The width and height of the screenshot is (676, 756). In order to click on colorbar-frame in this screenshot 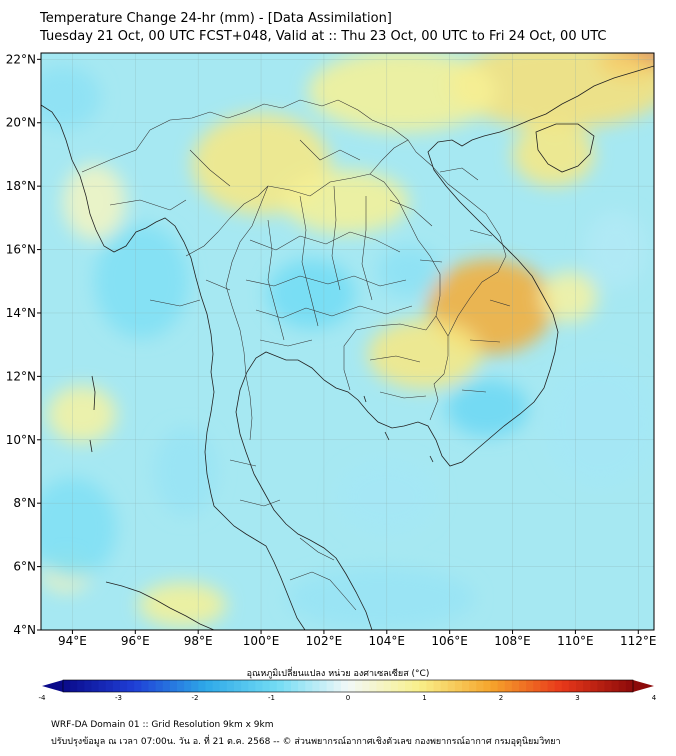, I will do `click(348, 686)`.